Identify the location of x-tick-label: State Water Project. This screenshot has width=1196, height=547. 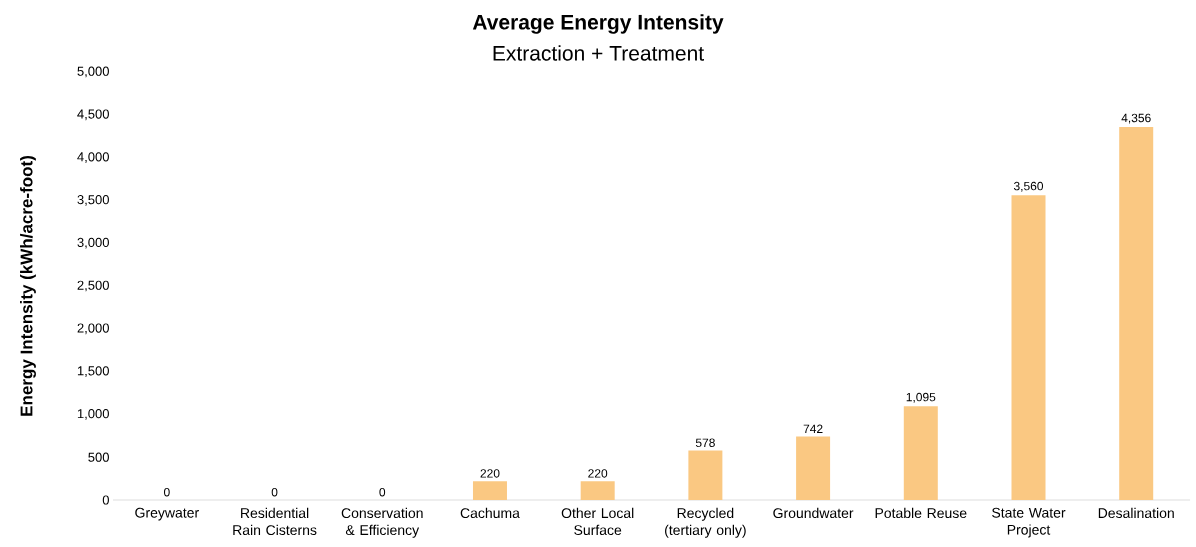
(1029, 522).